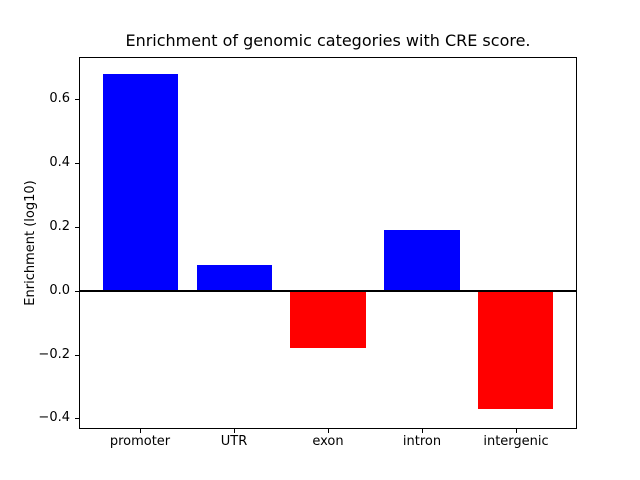 Image resolution: width=640 pixels, height=480 pixels. What do you see at coordinates (59, 98) in the screenshot?
I see `y-tick-label: 0.6` at bounding box center [59, 98].